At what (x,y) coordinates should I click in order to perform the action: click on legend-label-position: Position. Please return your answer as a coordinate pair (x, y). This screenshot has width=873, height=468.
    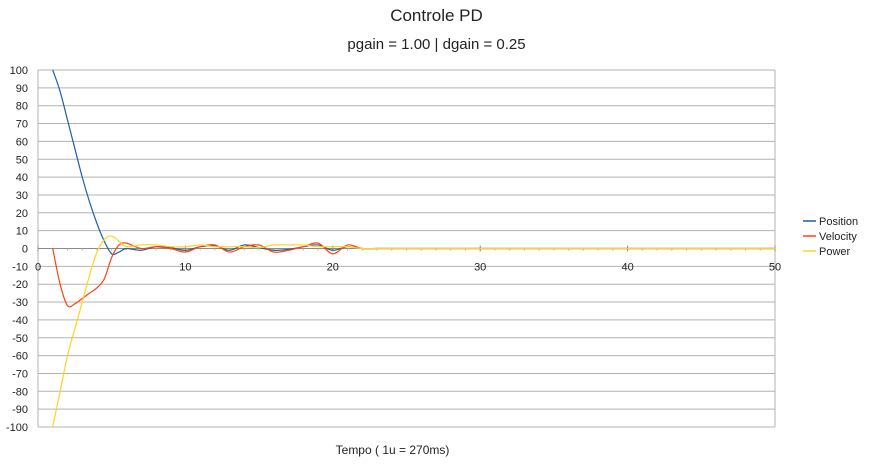
    Looking at the image, I should click on (838, 222).